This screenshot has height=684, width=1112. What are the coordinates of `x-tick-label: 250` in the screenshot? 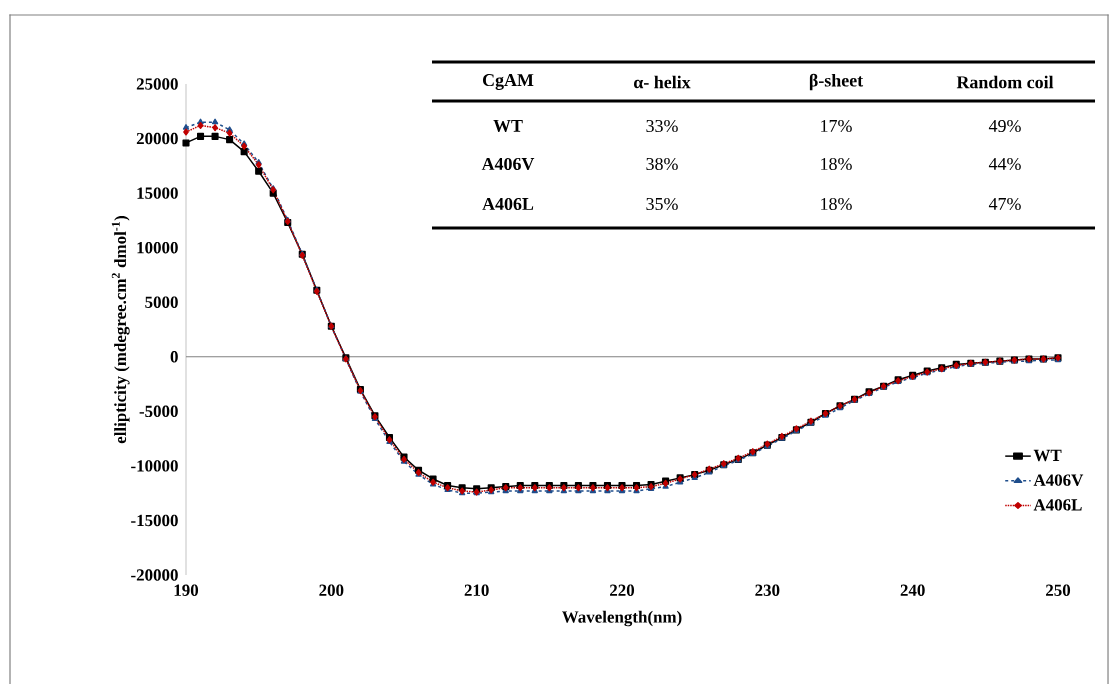 It's located at (1058, 590).